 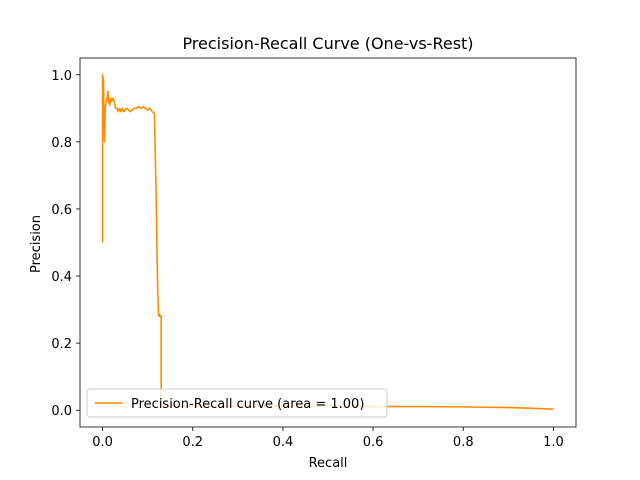 What do you see at coordinates (192, 442) in the screenshot?
I see `x-tick-label: 0.2` at bounding box center [192, 442].